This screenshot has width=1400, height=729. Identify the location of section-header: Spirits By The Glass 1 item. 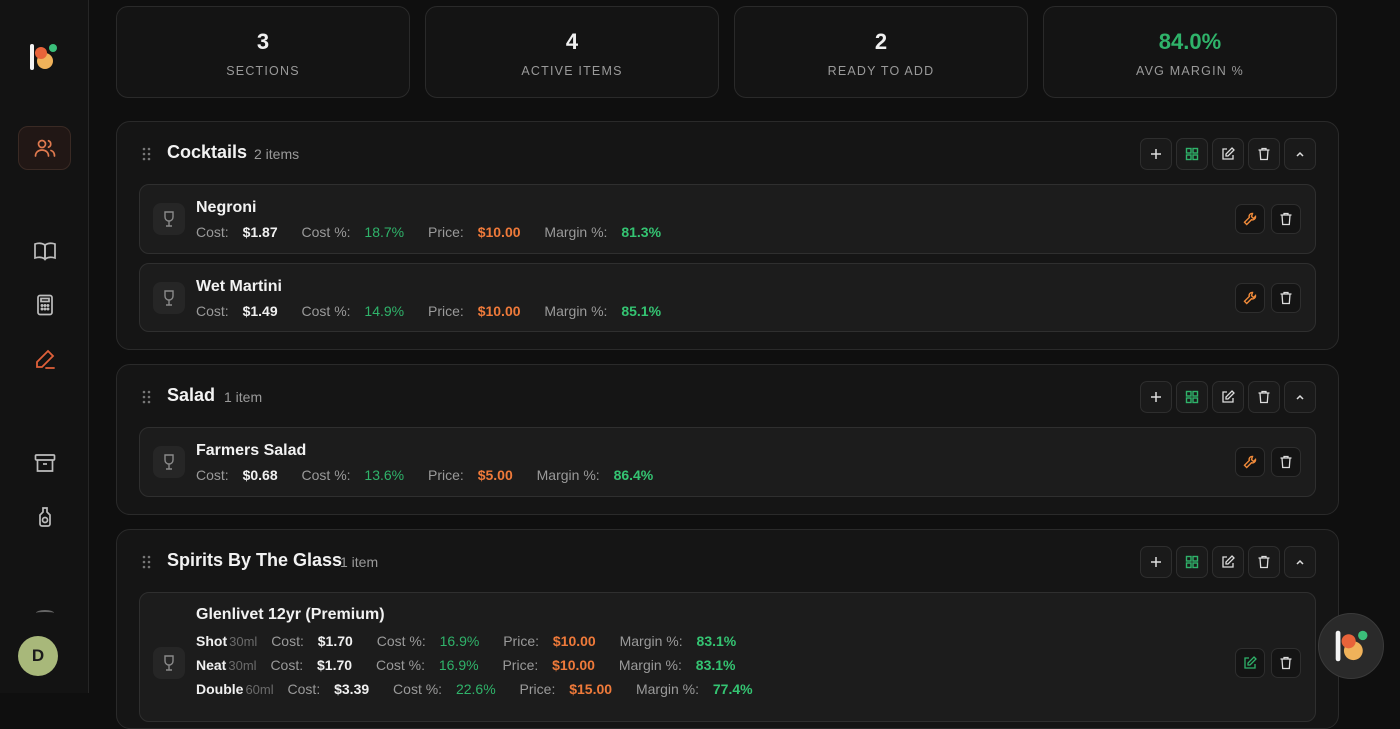
(727, 562).